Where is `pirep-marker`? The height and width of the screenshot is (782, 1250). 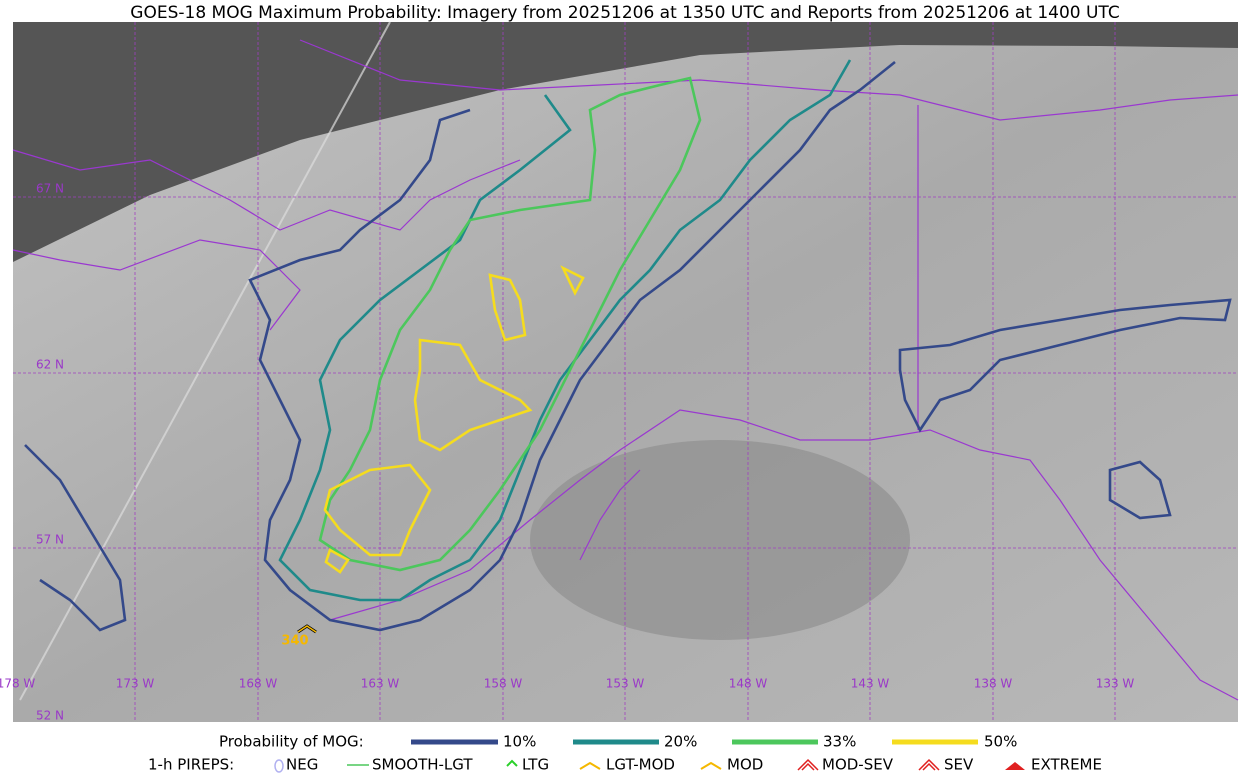 pirep-marker is located at coordinates (307, 629).